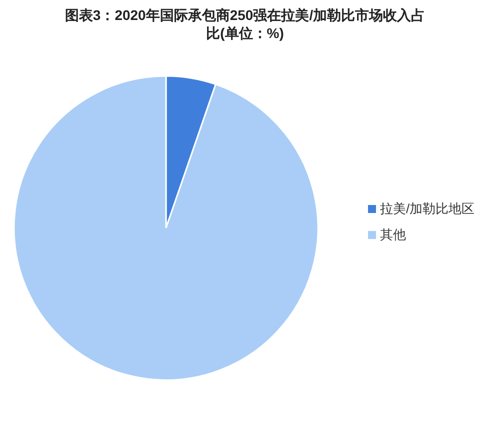  Describe the element at coordinates (393, 234) in the screenshot. I see `legend-label: 其他` at that location.